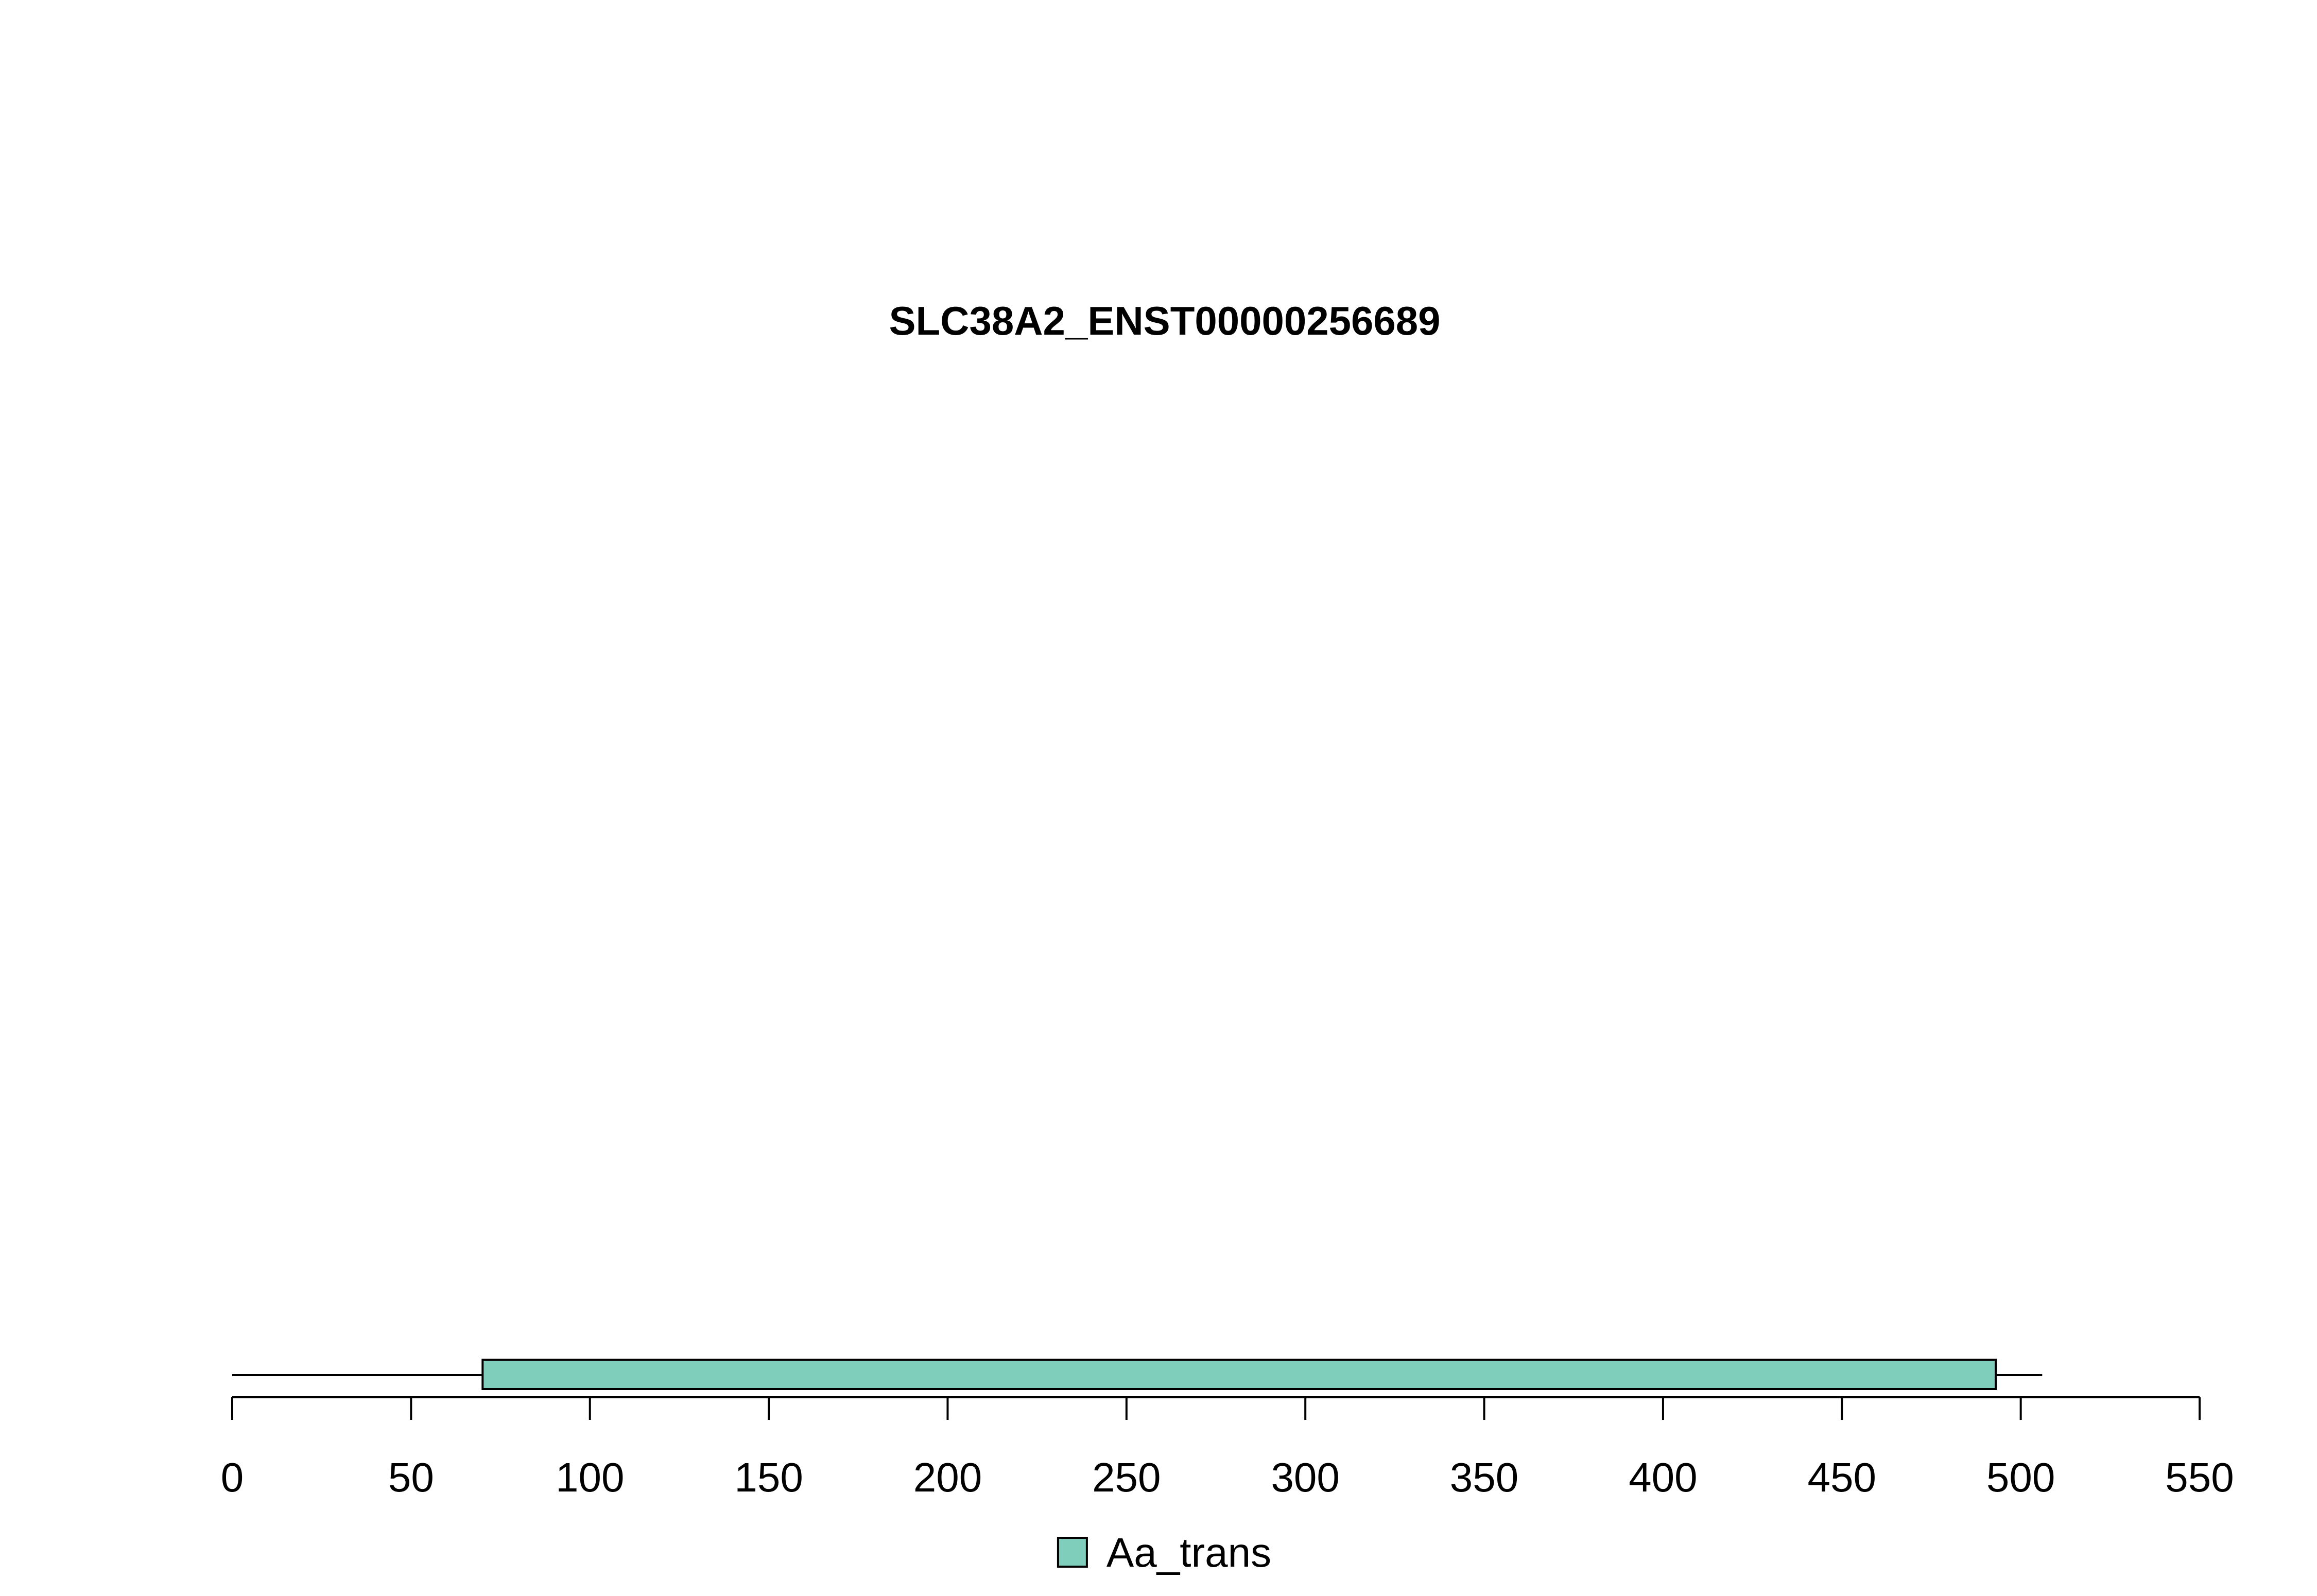 This screenshot has width=2317, height=1596. Describe the element at coordinates (1188, 1552) in the screenshot. I see `legend-label: Aa_trans` at that location.